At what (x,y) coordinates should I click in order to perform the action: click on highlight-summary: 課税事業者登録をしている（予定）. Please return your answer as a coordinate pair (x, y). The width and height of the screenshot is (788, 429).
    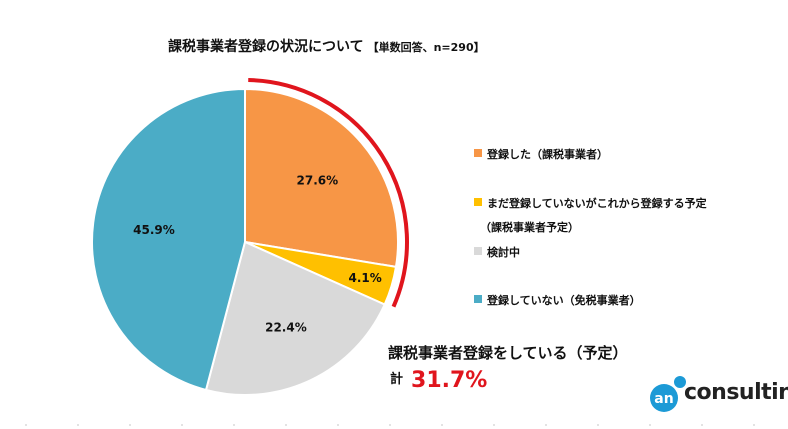
    Looking at the image, I should click on (508, 353).